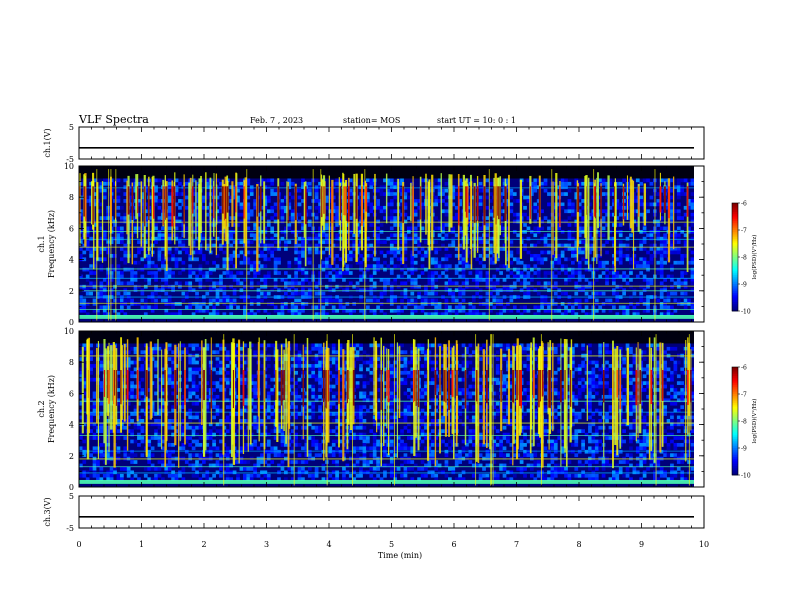 The width and height of the screenshot is (792, 612). I want to click on x-tick-label: 2, so click(203, 544).